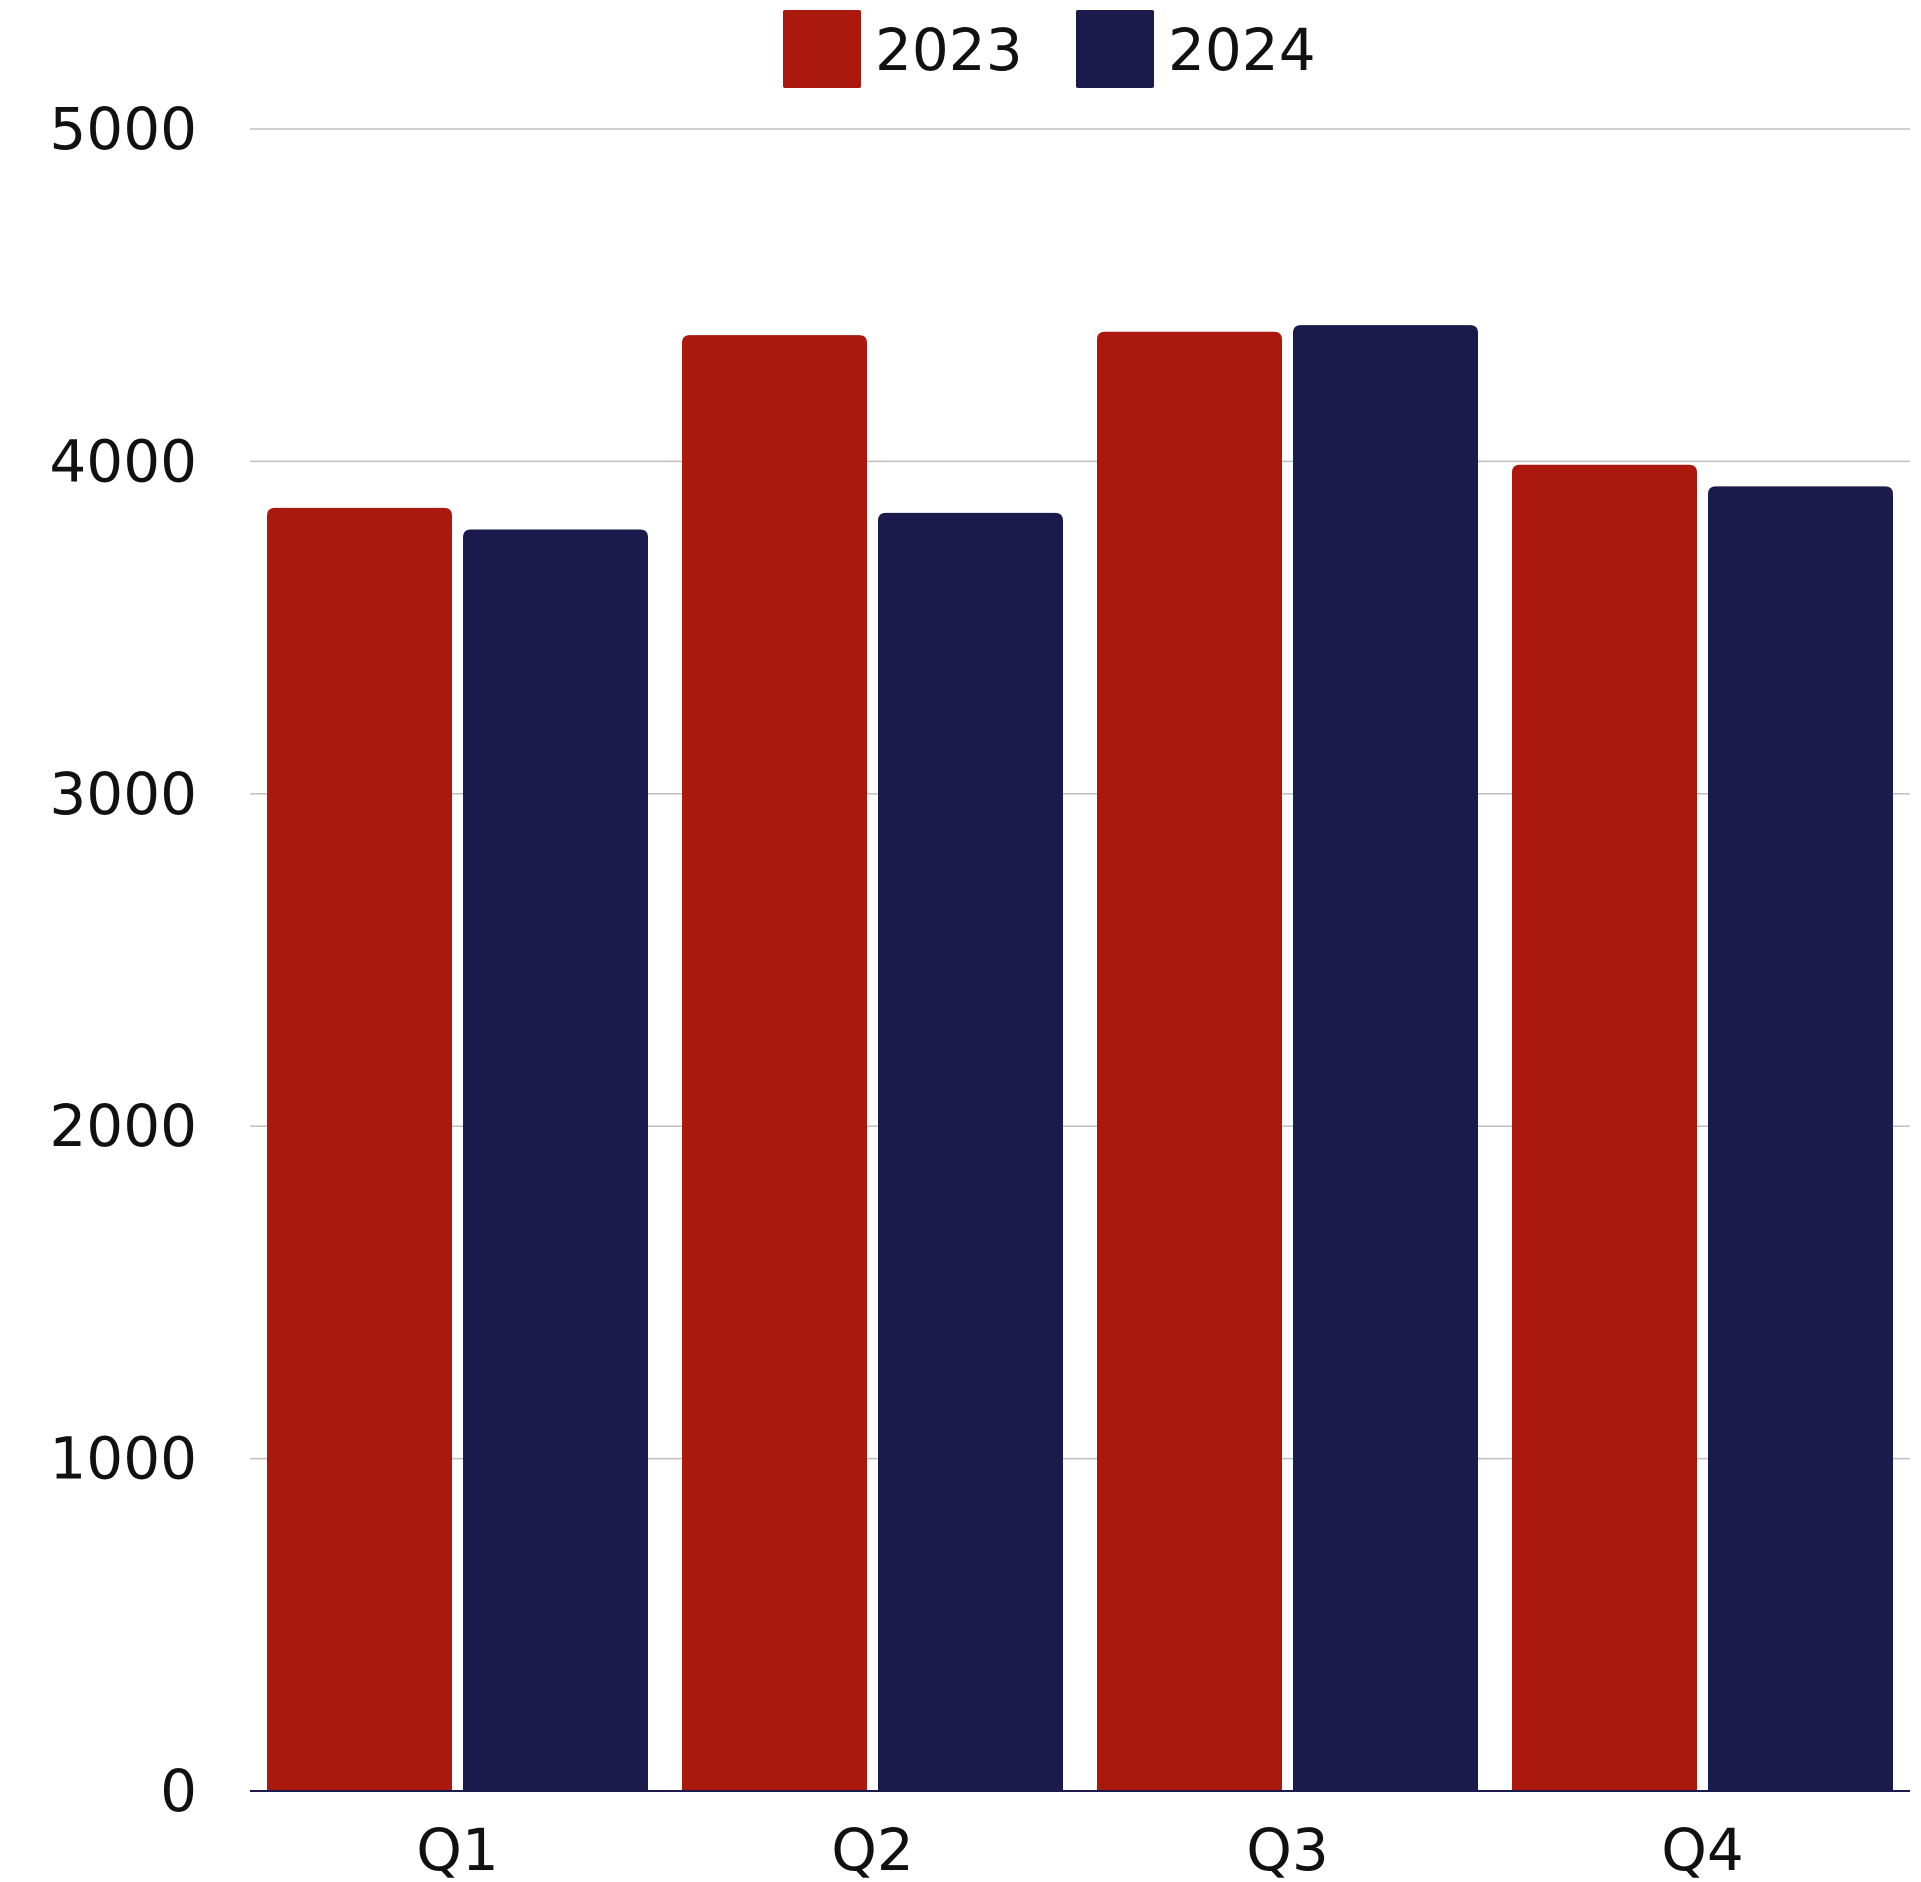 The height and width of the screenshot is (1882, 1921). Describe the element at coordinates (949, 50) in the screenshot. I see `legend-label: 2023` at that location.